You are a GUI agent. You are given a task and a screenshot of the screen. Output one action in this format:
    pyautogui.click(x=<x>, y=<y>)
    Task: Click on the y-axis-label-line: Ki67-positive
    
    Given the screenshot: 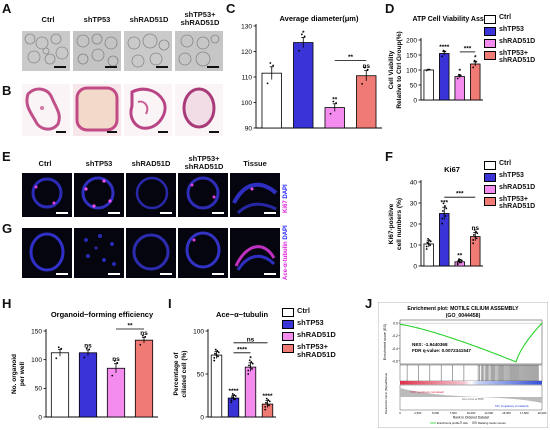 What is the action you would take?
    pyautogui.click(x=391, y=223)
    